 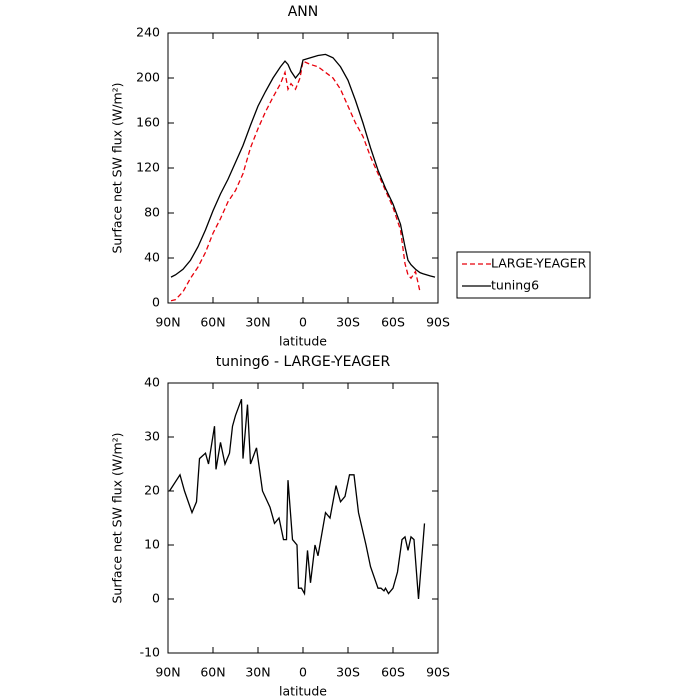 What do you see at coordinates (148, 32) in the screenshot?
I see `y-tick-label: 240` at bounding box center [148, 32].